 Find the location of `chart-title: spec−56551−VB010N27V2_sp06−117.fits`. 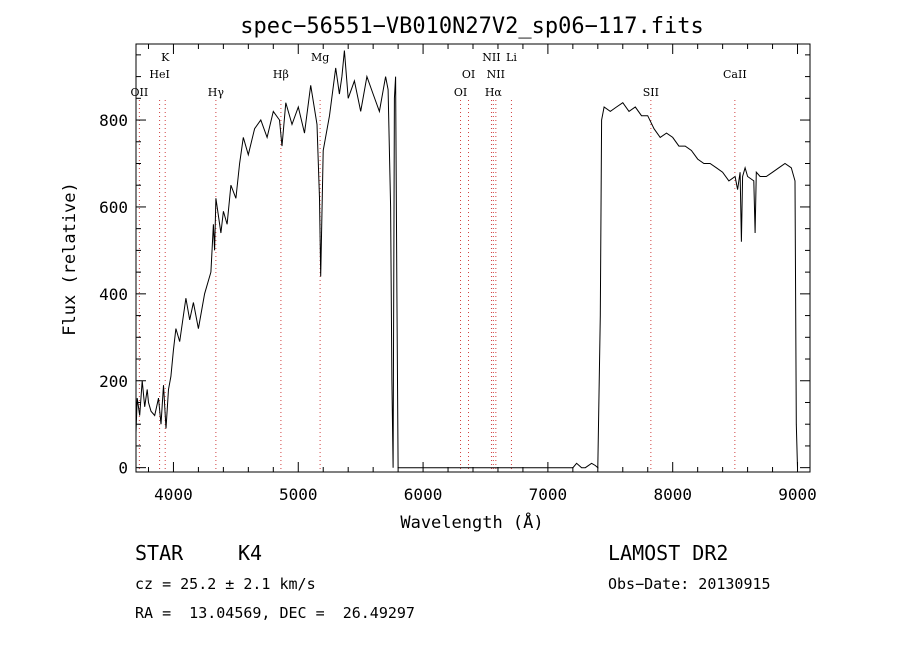

chart-title: spec−56551−VB010N27V2_sp06−117.fits is located at coordinates (472, 26).